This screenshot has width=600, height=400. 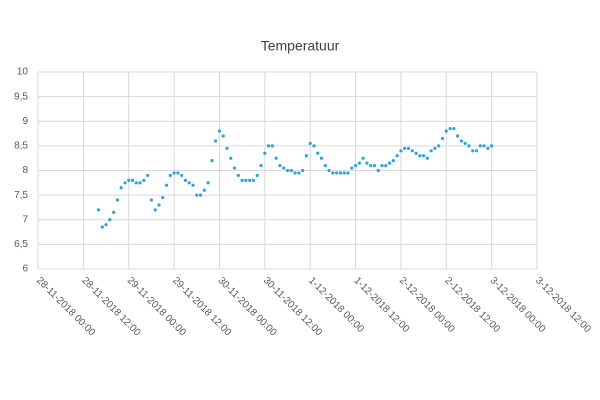 What do you see at coordinates (25, 170) in the screenshot?
I see `y-tick-label: 8` at bounding box center [25, 170].